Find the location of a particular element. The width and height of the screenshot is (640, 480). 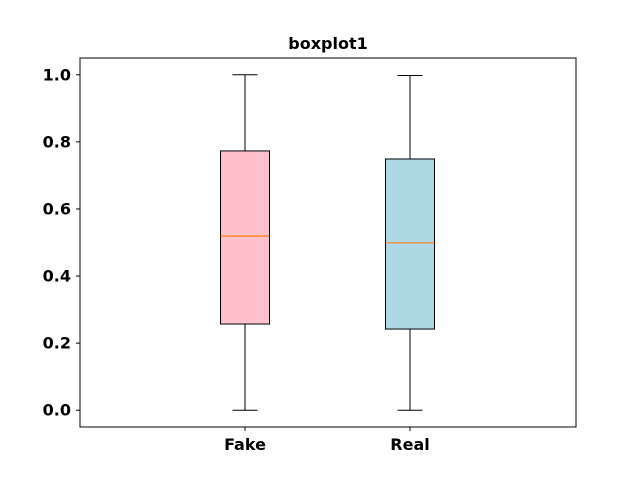

x-tick-label-real: Real is located at coordinates (409, 444).